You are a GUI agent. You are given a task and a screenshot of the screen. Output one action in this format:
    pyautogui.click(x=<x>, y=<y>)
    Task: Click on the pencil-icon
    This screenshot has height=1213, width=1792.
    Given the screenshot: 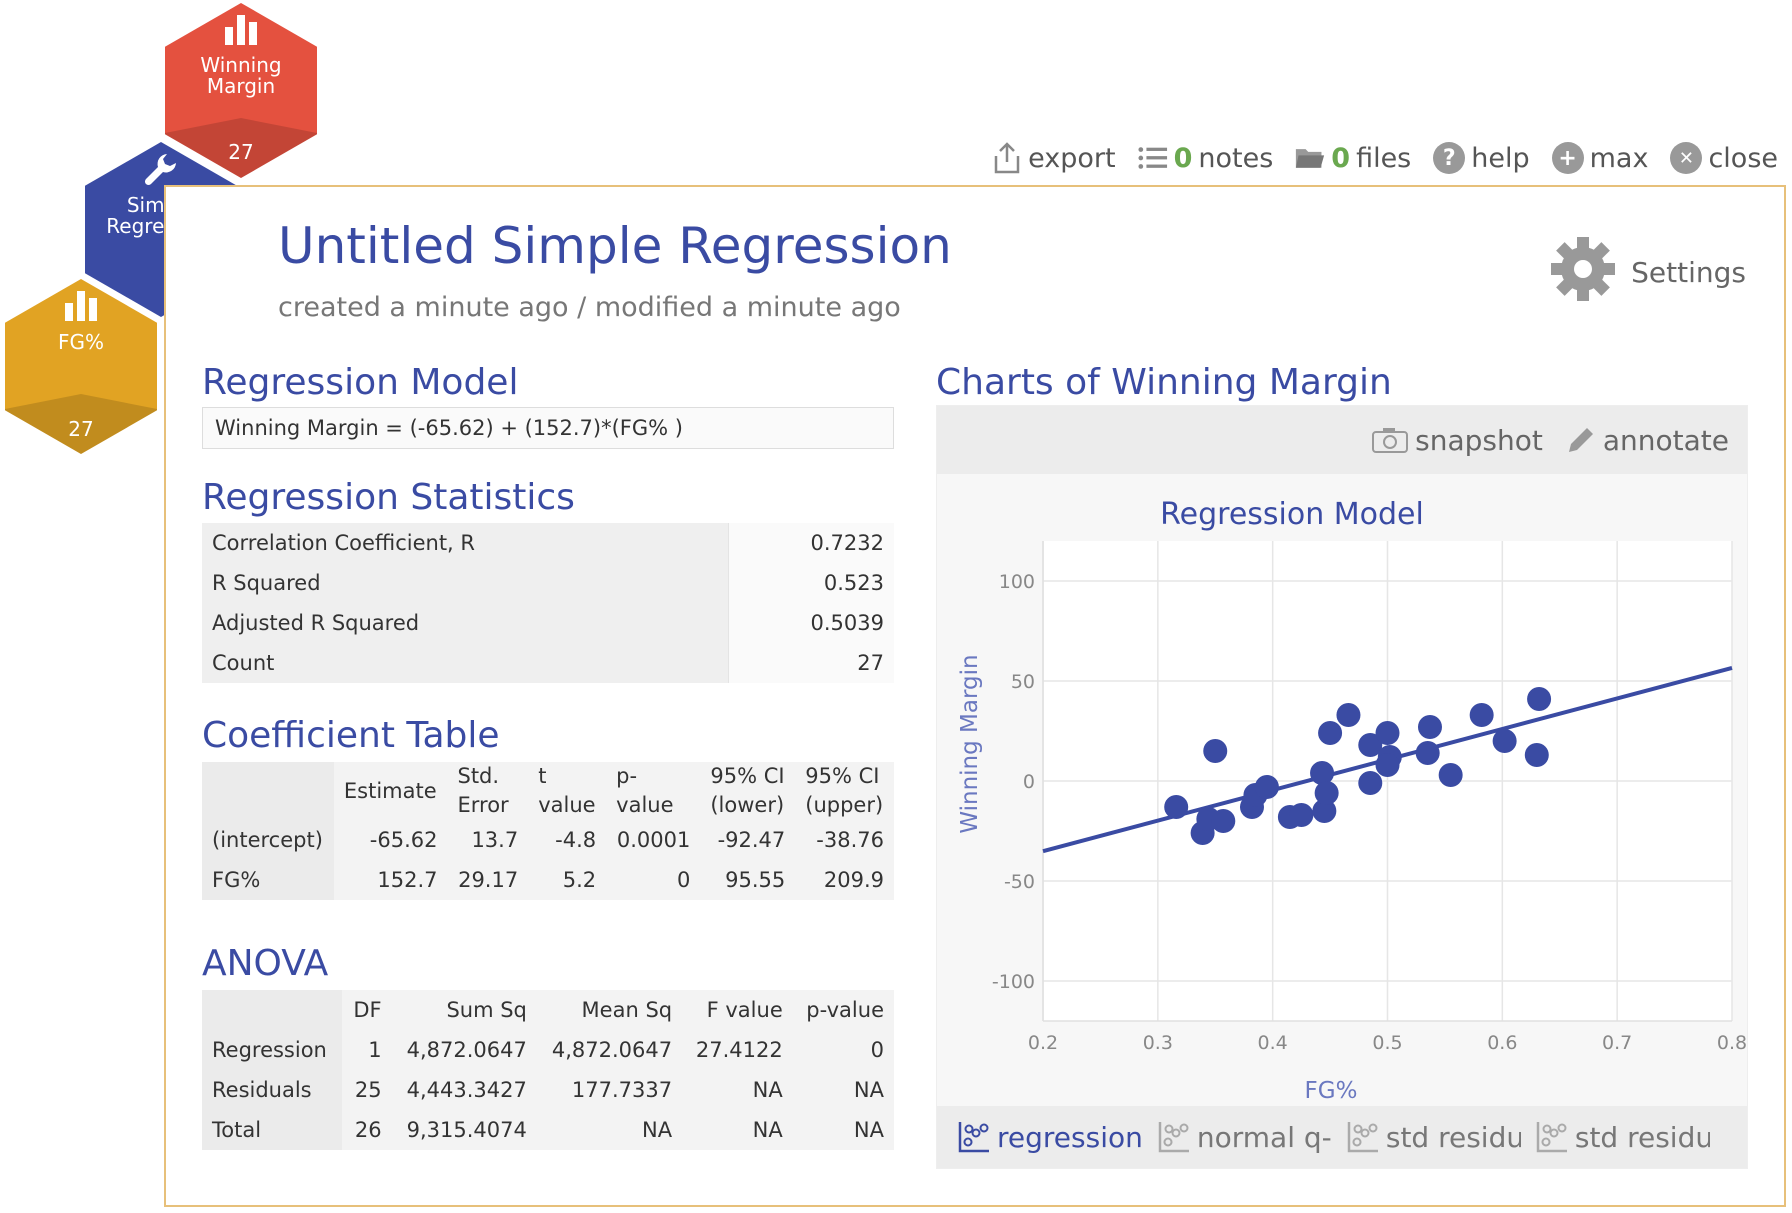 What is the action you would take?
    pyautogui.click(x=1580, y=440)
    